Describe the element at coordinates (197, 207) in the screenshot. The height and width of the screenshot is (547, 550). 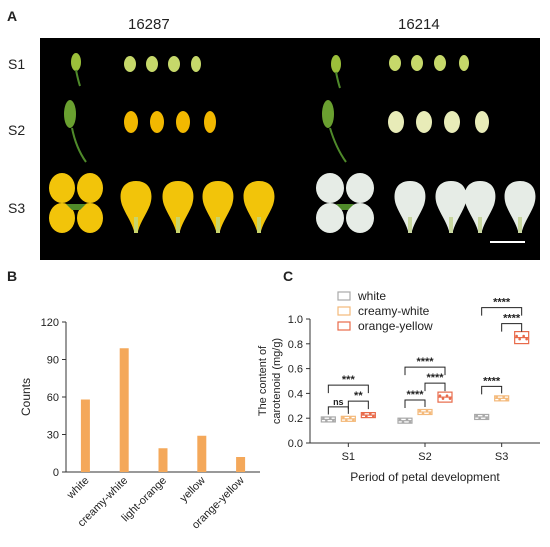
I see `s3-petals-left` at that location.